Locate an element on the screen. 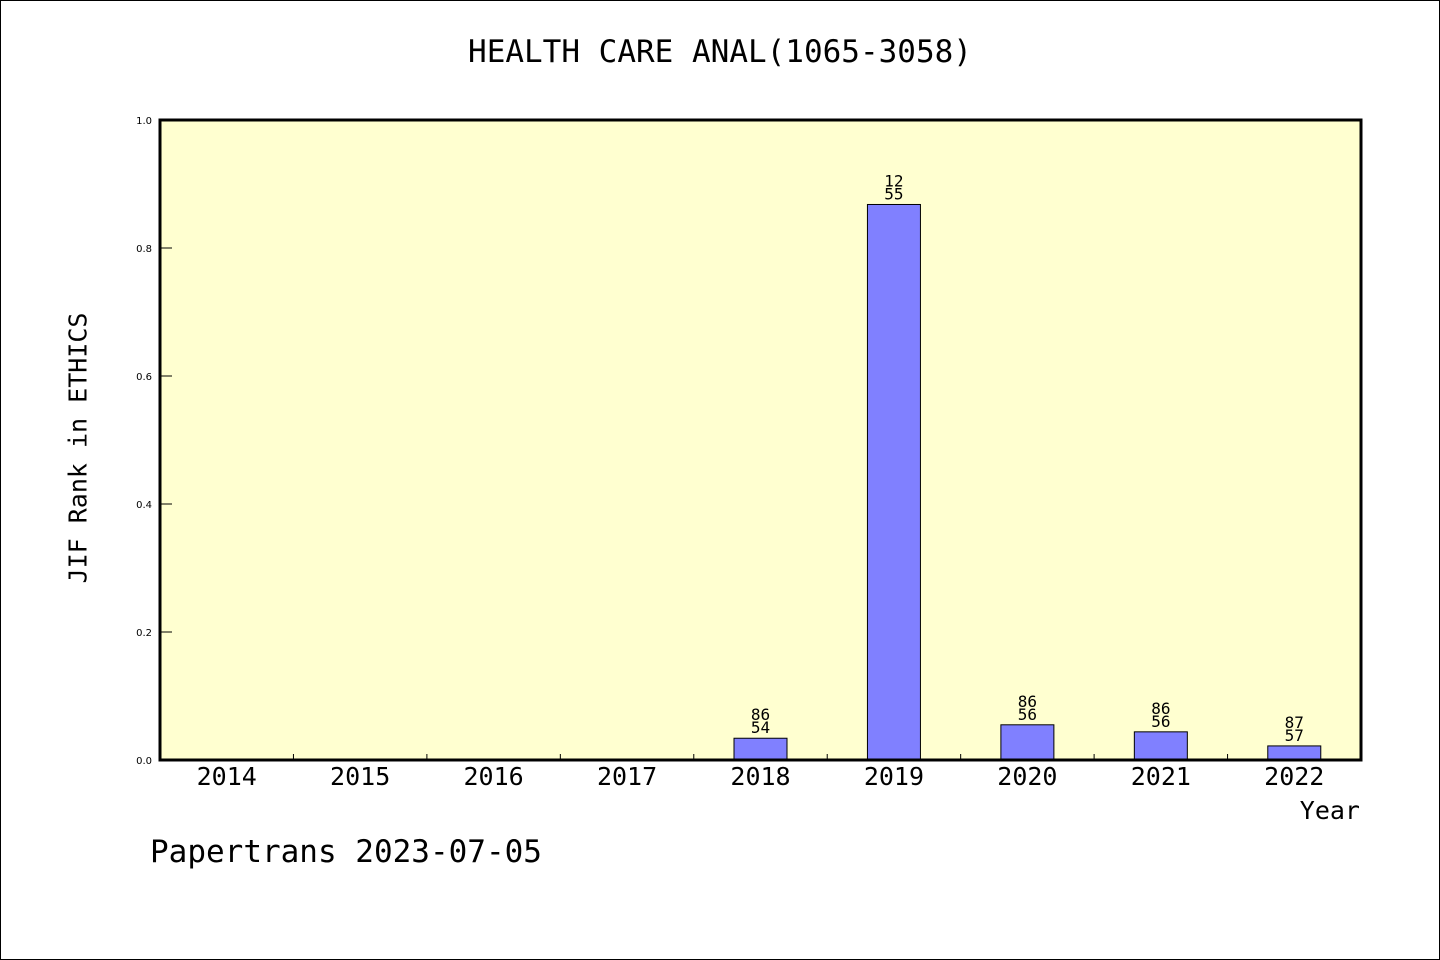  y-tick-label: 0.6 is located at coordinates (144, 377).